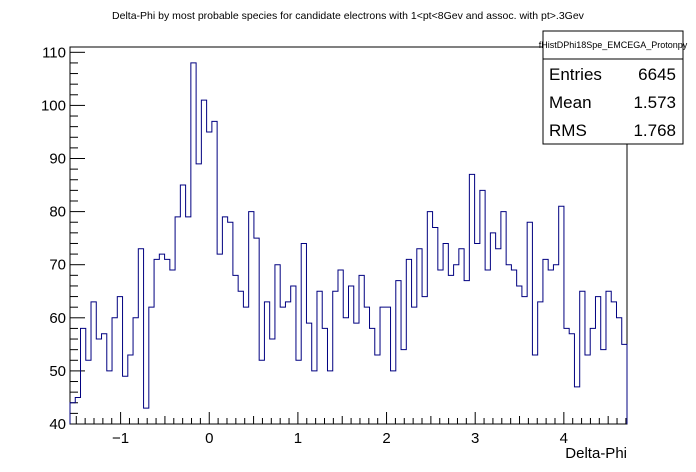 This screenshot has width=696, height=472. I want to click on stats-mean-value: 1.573, so click(654, 102).